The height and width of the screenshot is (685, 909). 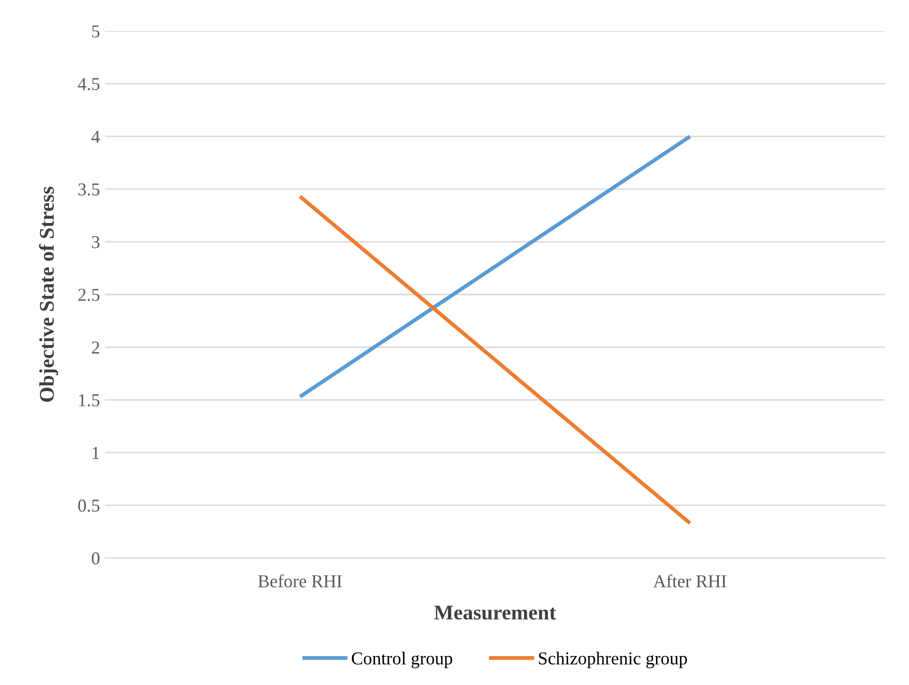 I want to click on x-tick-label: Before RHI, so click(x=300, y=581).